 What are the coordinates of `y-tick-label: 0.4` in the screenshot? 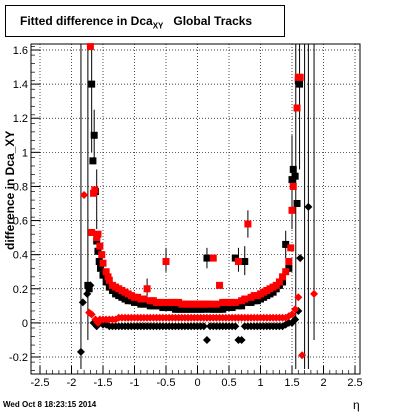 It's located at (20, 256).